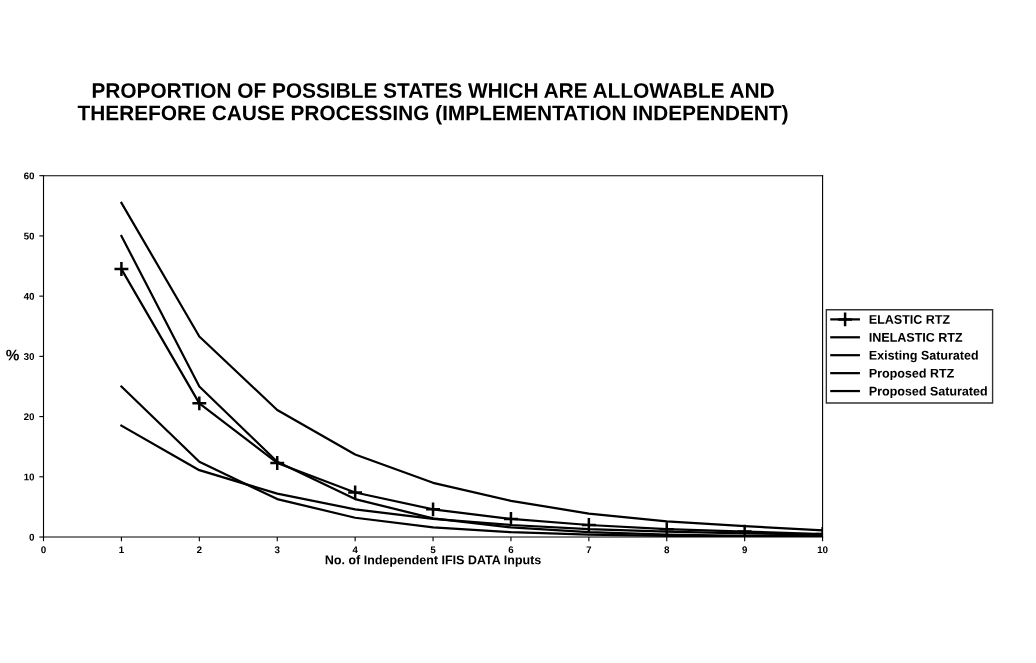  What do you see at coordinates (277, 550) in the screenshot?
I see `x-tick-label: 3` at bounding box center [277, 550].